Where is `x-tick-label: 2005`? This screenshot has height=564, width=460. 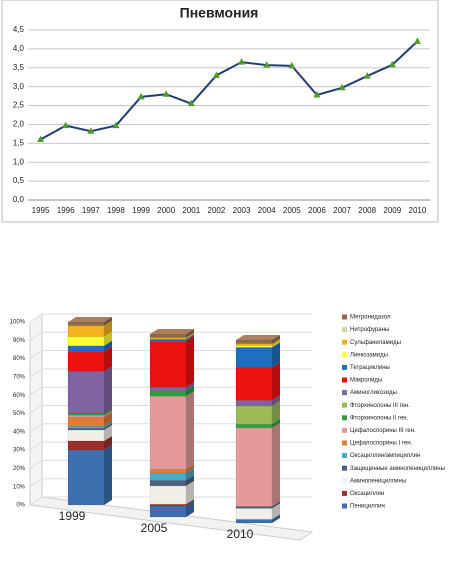 x-tick-label: 2005 is located at coordinates (292, 210).